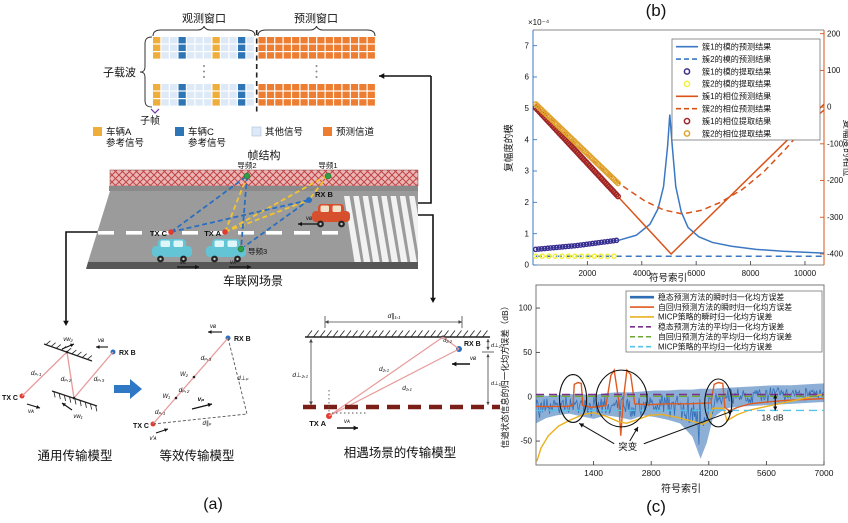 The height and width of the screenshot is (523, 848). What do you see at coordinates (184, 390) in the screenshot?
I see `em-d2-label: dₚ,₂` at bounding box center [184, 390].